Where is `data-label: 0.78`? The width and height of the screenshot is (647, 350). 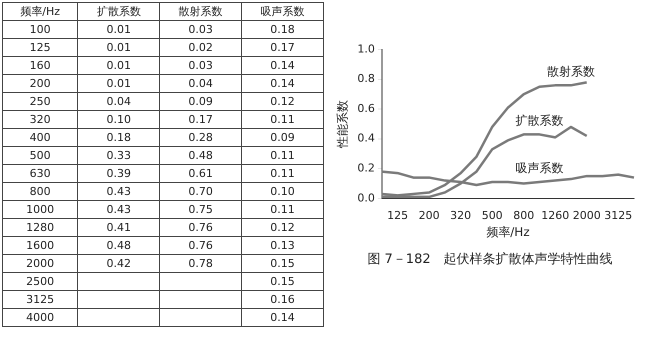 data-label: 0.78 is located at coordinates (201, 263).